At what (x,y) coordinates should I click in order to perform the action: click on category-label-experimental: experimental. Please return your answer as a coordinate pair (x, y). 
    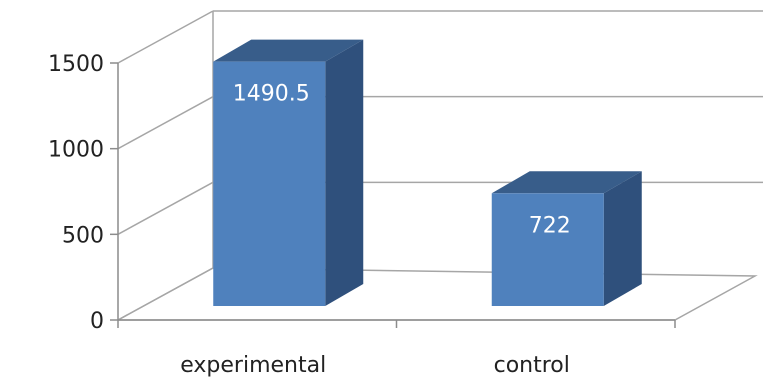
    Looking at the image, I should click on (253, 365).